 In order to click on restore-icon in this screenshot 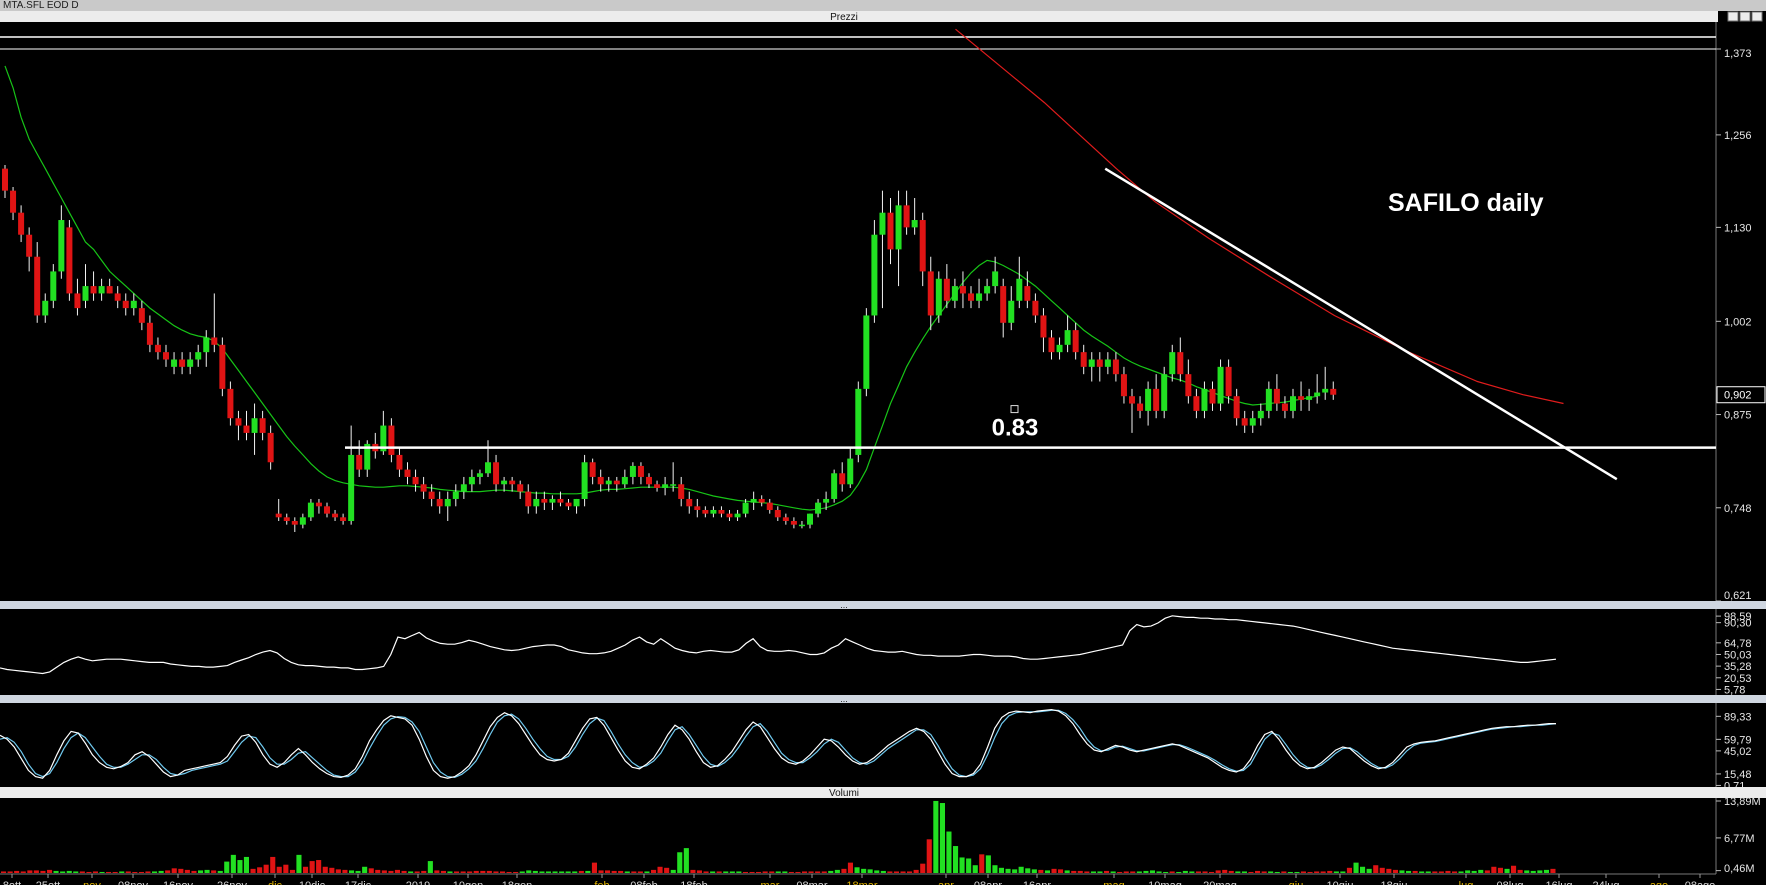, I will do `click(1745, 16)`.